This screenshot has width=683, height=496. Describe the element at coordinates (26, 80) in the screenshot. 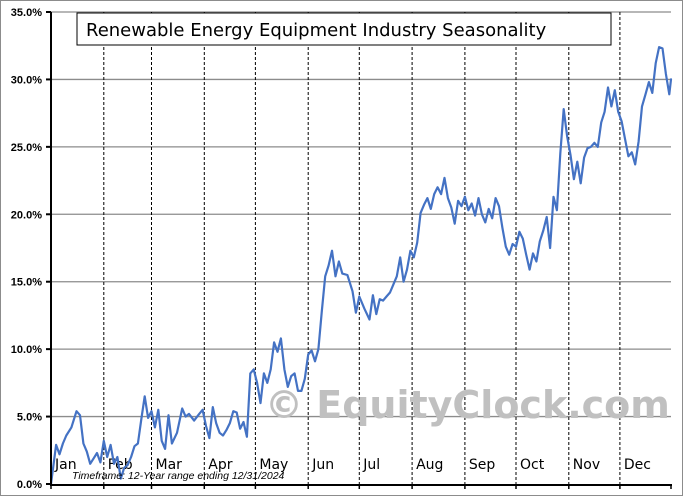

I see `y-tick-label: 30.0%` at that location.